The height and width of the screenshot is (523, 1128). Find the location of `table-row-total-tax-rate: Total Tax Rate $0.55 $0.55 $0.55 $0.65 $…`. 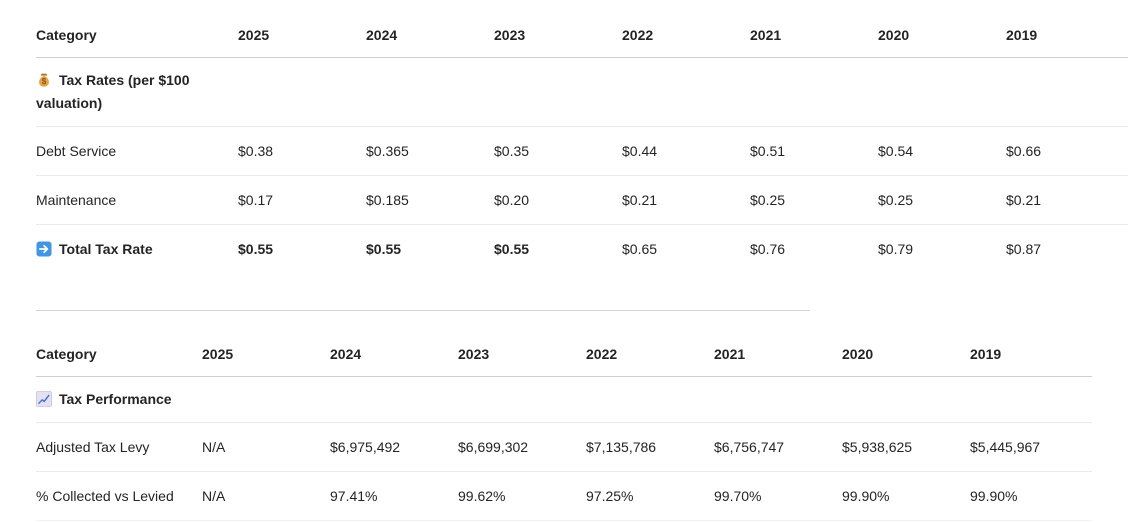

table-row-total-tax-rate: Total Tax Rate $0.55 $0.55 $0.55 $0.65 $… is located at coordinates (582, 249).